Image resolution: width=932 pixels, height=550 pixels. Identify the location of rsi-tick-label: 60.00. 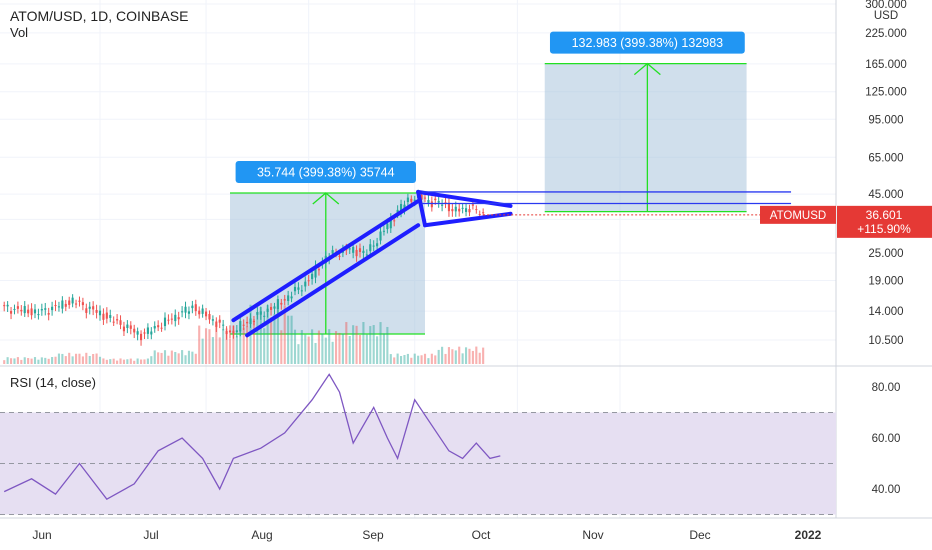
(886, 439).